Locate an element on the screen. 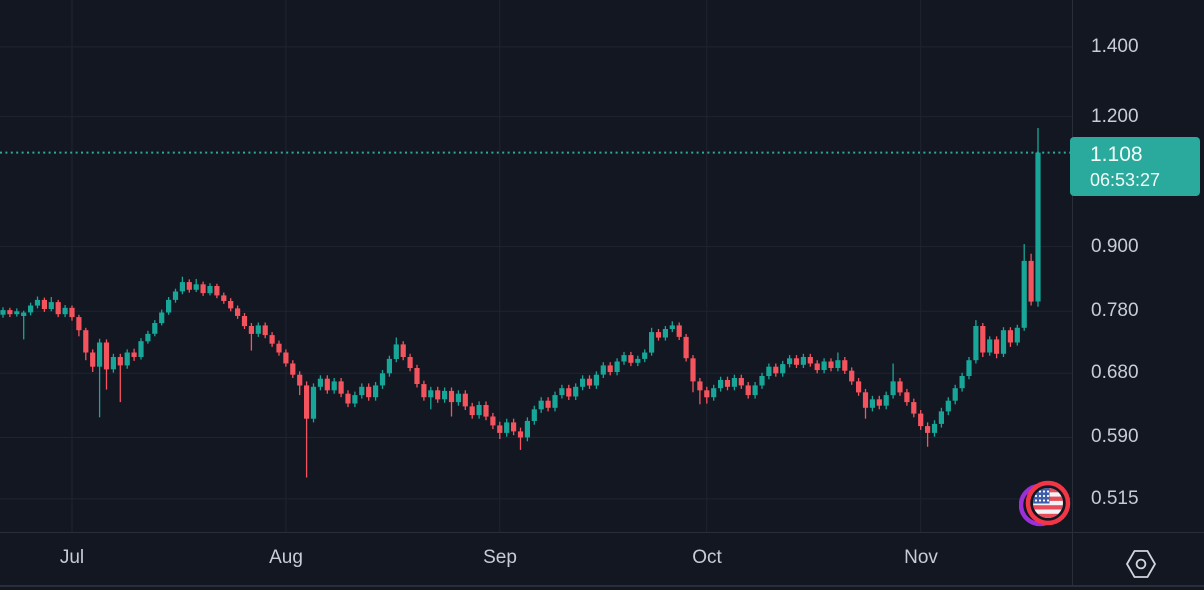 Image resolution: width=1204 pixels, height=590 pixels. price-axis-label: 0.515 is located at coordinates (1115, 498).